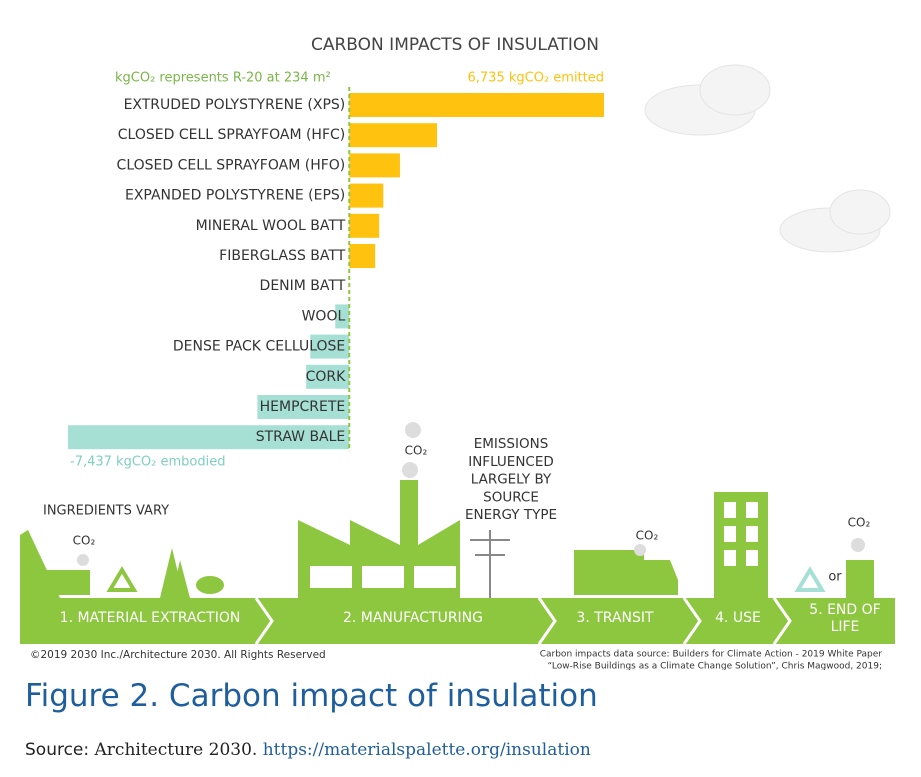 This screenshot has height=777, width=921. I want to click on category-label: DENSE PACK CELLULOSE, so click(259, 347).